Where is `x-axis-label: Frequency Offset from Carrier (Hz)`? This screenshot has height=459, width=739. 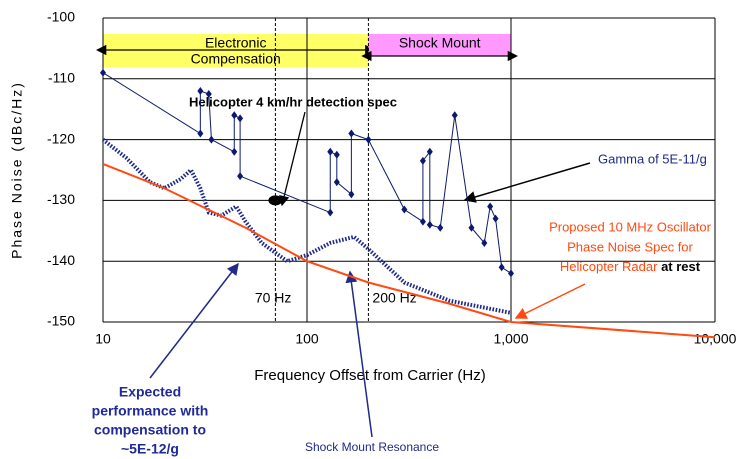 x-axis-label: Frequency Offset from Carrier (Hz) is located at coordinates (369, 375).